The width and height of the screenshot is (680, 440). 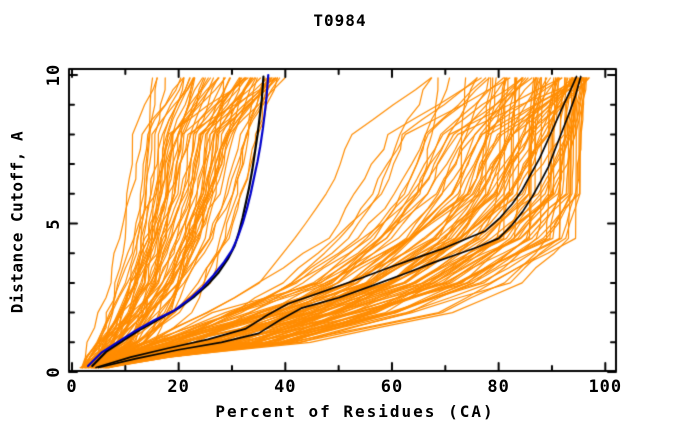 What do you see at coordinates (285, 387) in the screenshot?
I see `x-tick-label: 40` at bounding box center [285, 387].